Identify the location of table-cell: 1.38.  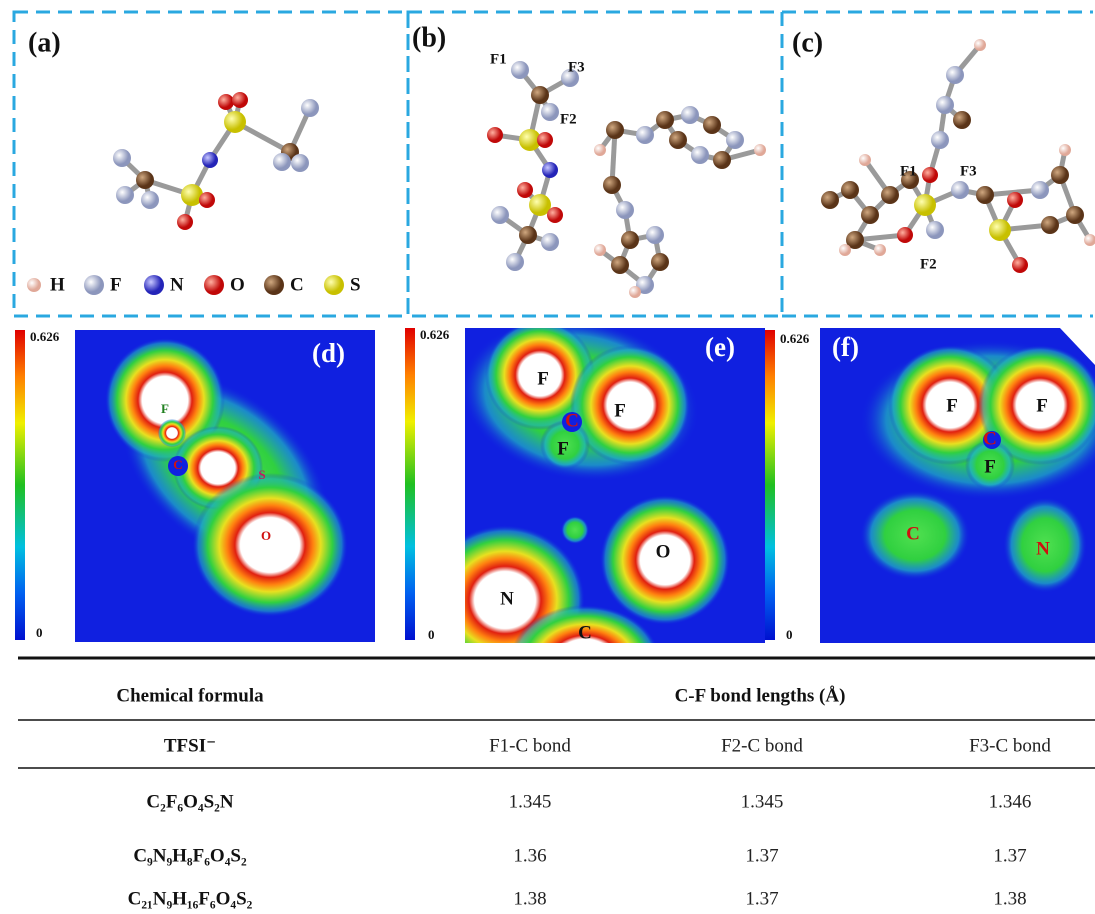
(529, 898).